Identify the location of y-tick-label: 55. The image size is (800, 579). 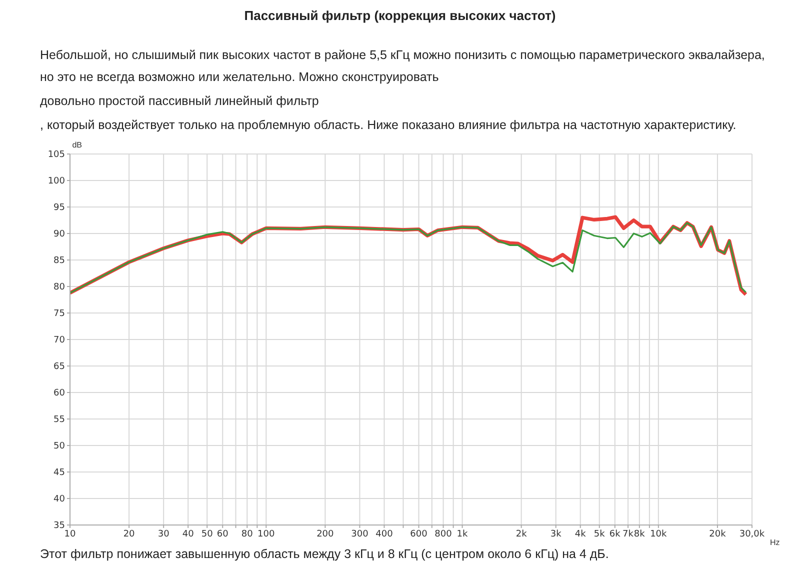
(59, 420).